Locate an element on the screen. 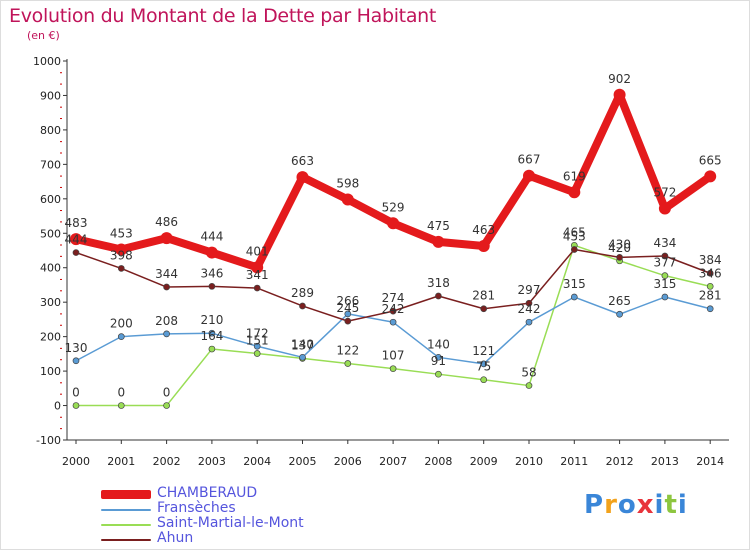  x-tick-label: 2002 is located at coordinates (167, 461).